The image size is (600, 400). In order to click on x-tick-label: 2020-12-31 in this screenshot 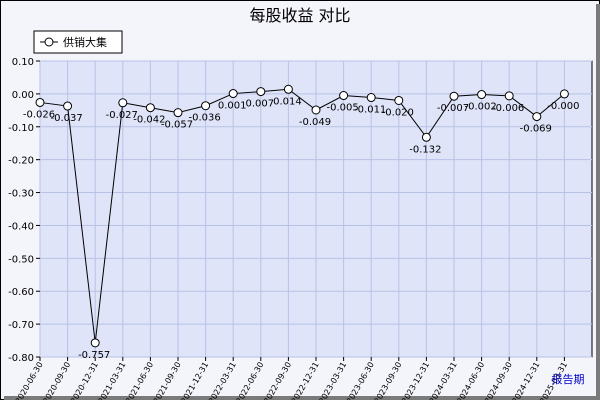, I will do `click(84, 380)`.